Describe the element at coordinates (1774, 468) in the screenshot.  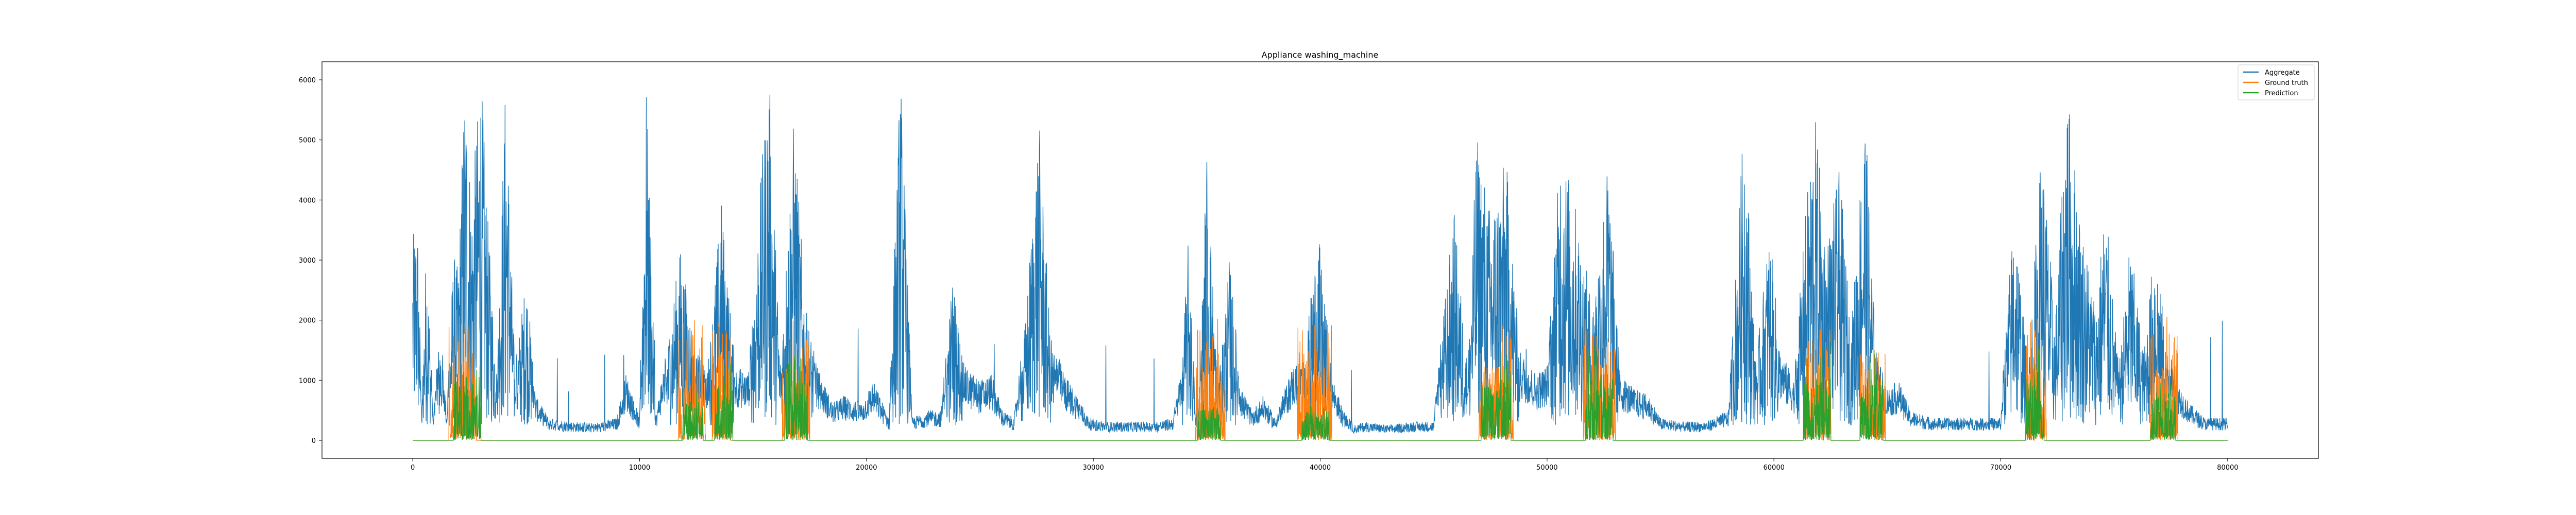
I see `x-tick-label: 60000` at that location.